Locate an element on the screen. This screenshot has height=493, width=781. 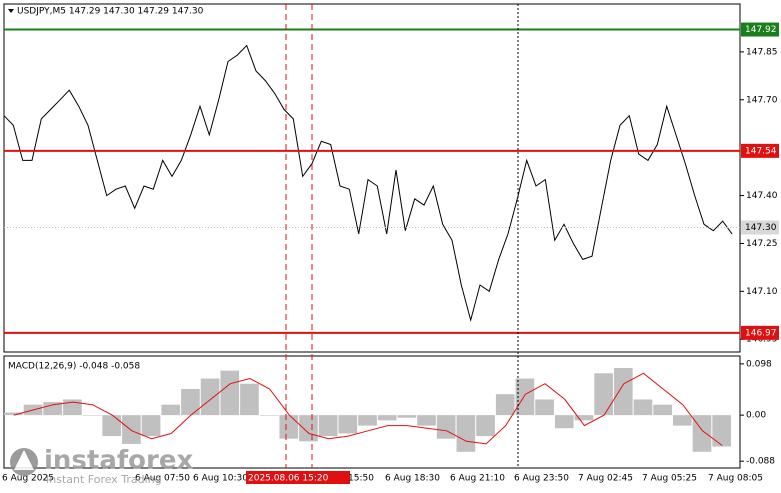
level-label: 147.92 is located at coordinates (761, 30).